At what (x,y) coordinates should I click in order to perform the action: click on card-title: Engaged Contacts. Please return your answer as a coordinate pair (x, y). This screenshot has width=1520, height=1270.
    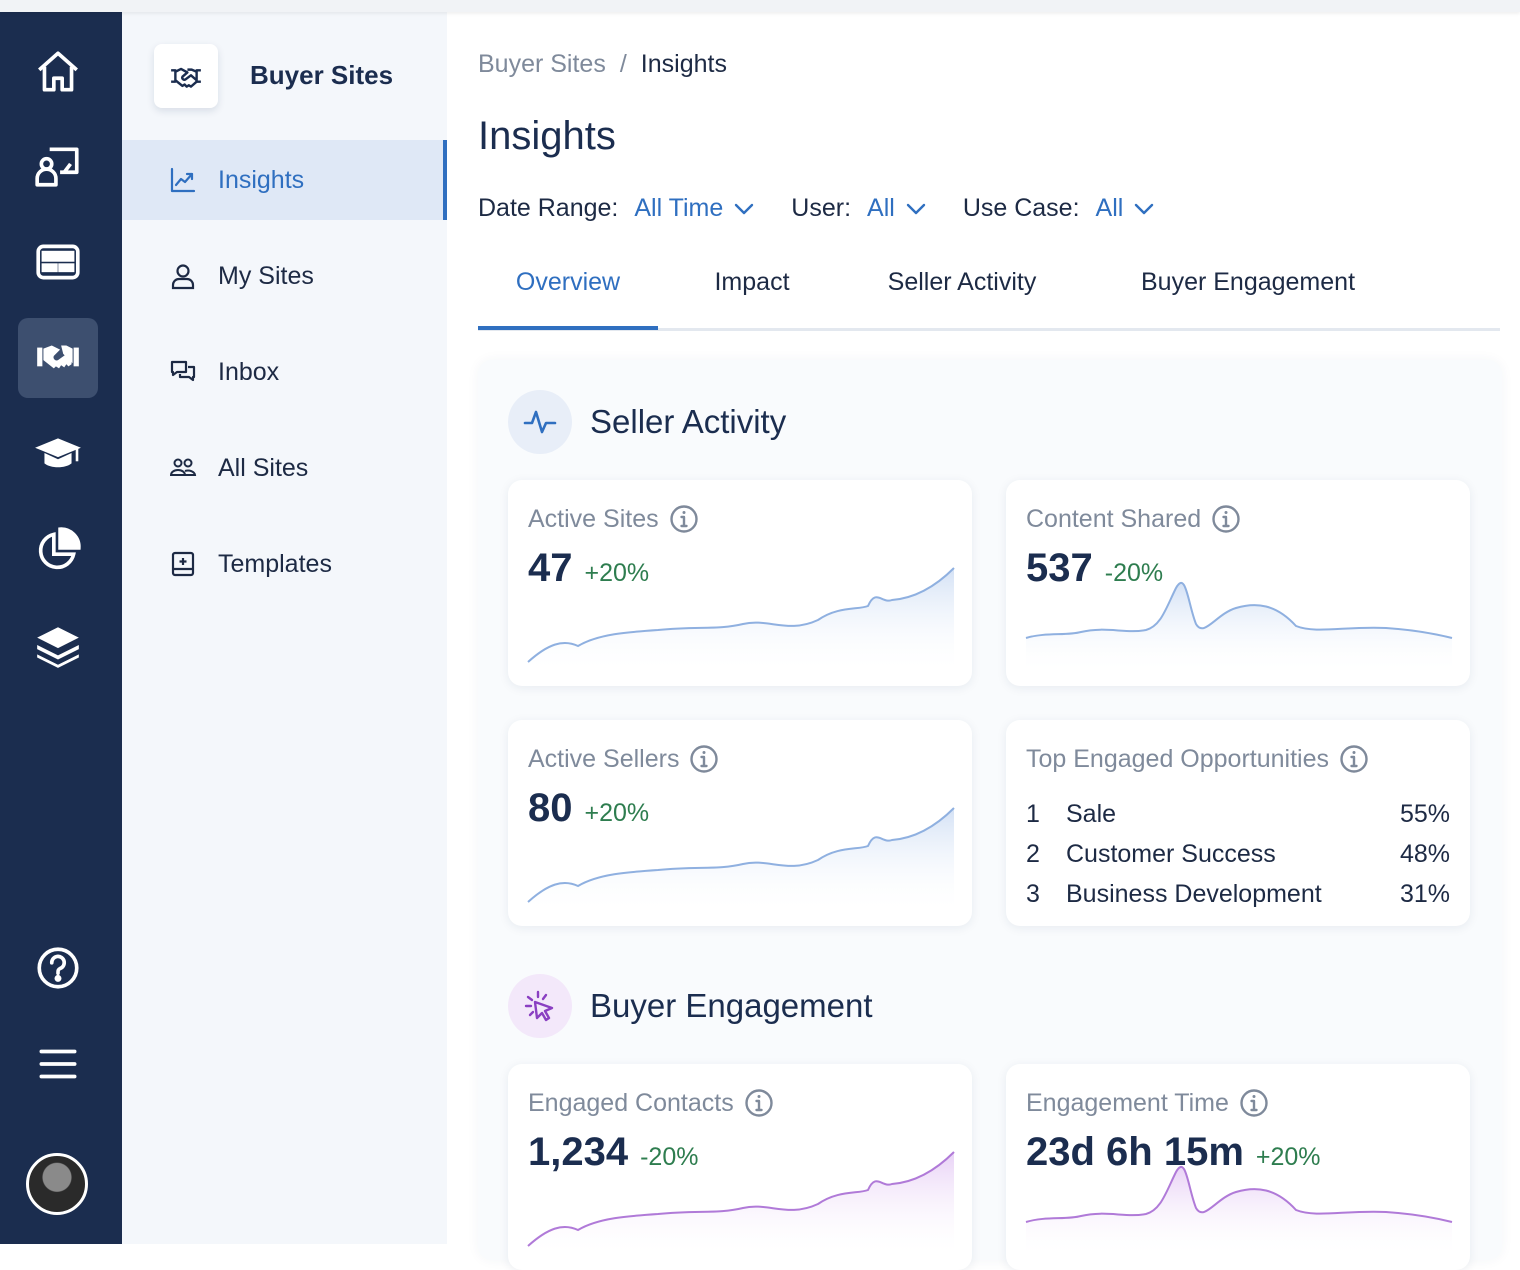
    Looking at the image, I should click on (631, 1102).